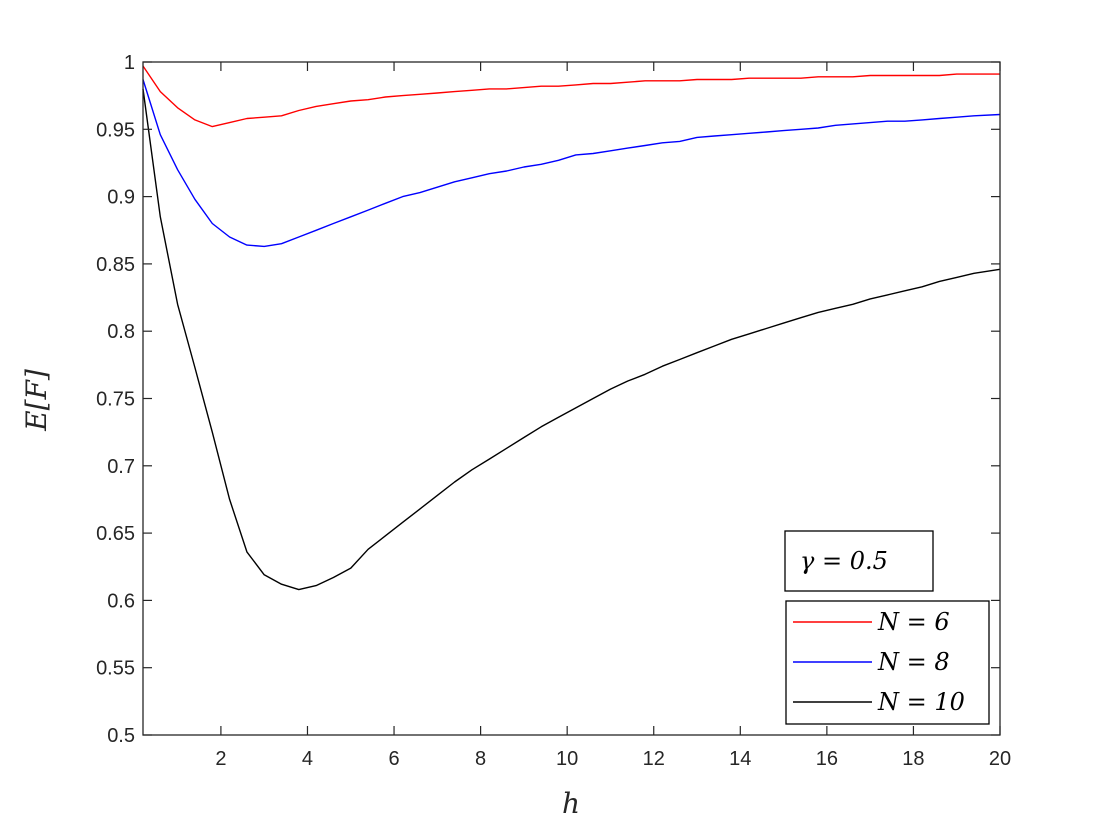 The height and width of the screenshot is (828, 1104). I want to click on x-tick-label: 20, so click(1000, 759).